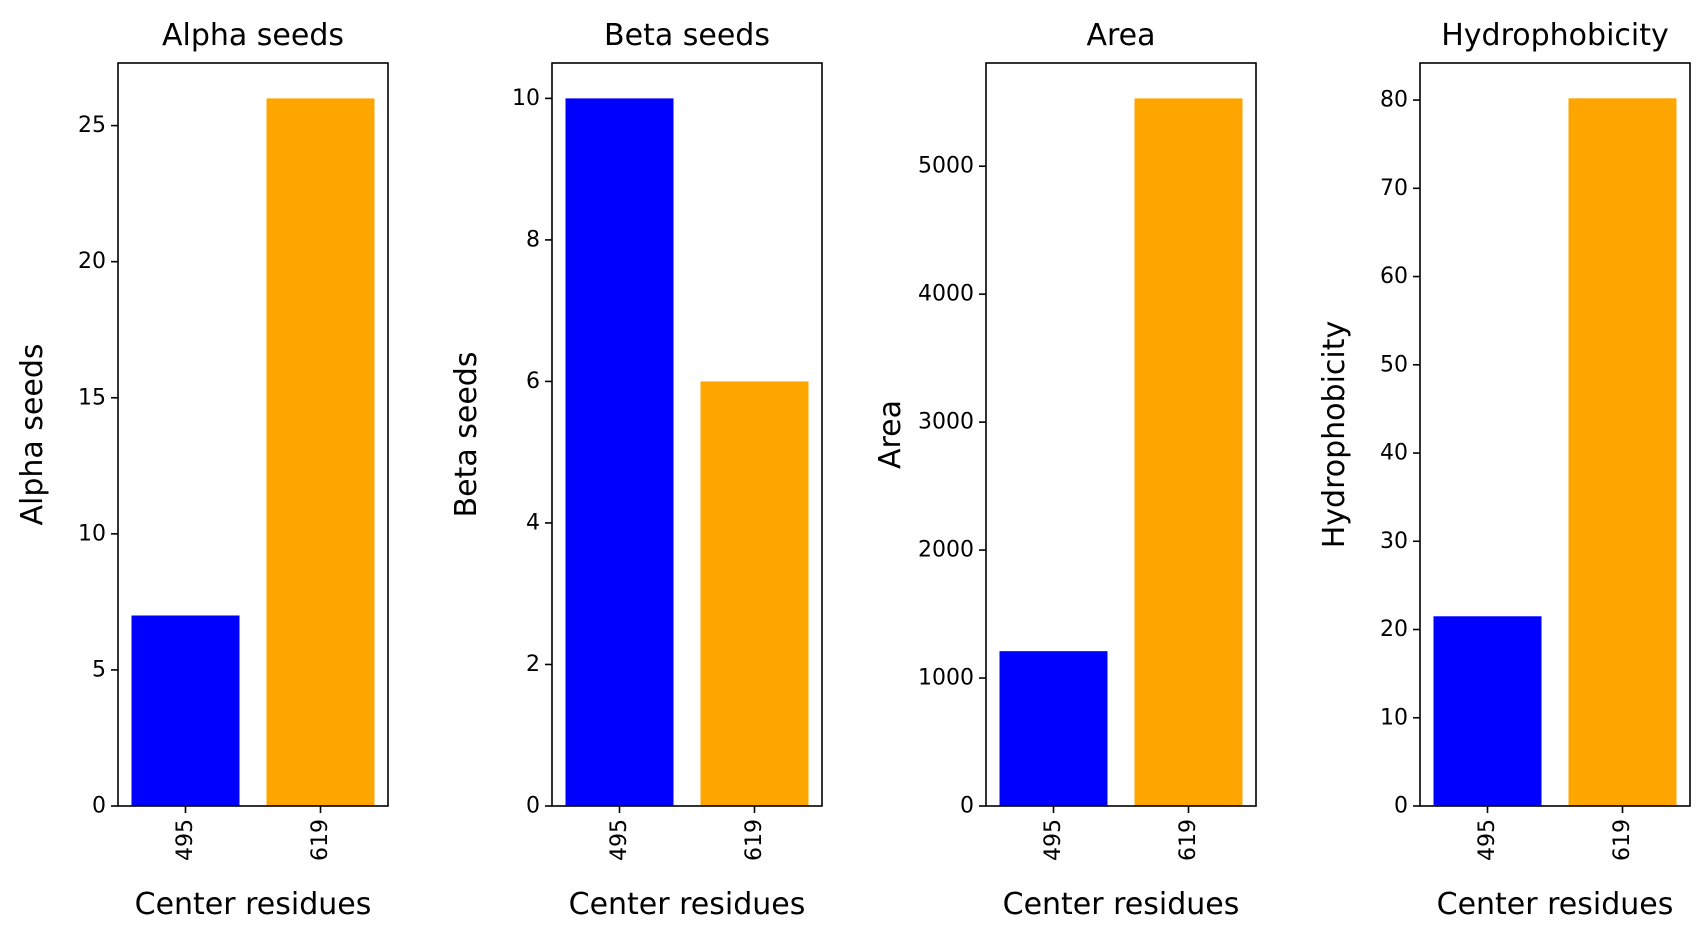 This screenshot has height=937, width=1706. I want to click on chart-3-plot-frame, so click(1121, 434).